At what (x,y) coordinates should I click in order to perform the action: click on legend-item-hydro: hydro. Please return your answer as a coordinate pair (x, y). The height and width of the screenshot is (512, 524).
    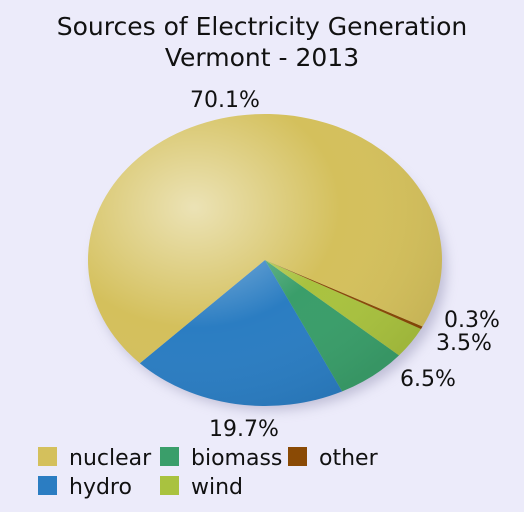
    Looking at the image, I should click on (85, 487).